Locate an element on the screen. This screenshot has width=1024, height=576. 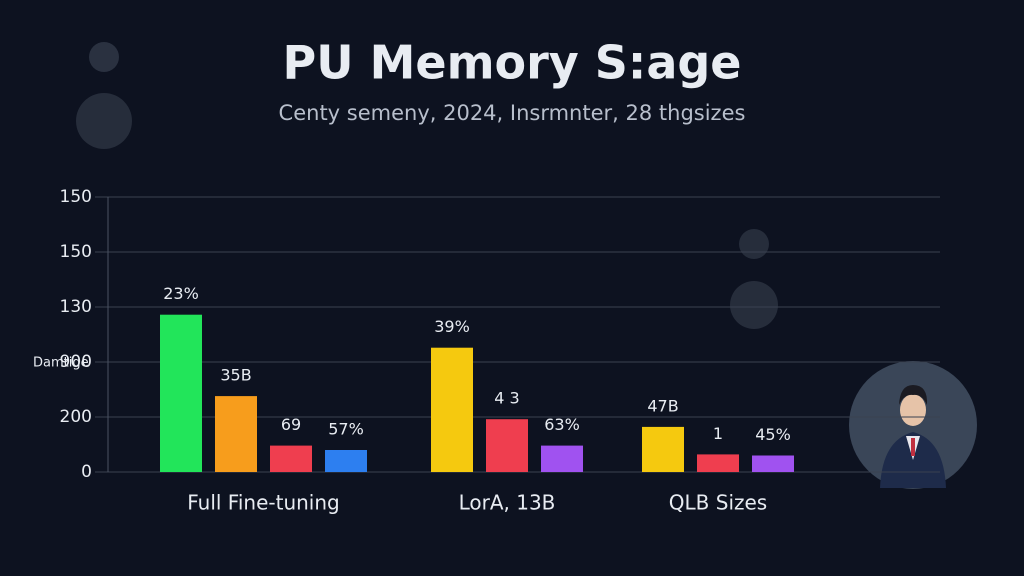
y-tick-label: 200 is located at coordinates (76, 417).